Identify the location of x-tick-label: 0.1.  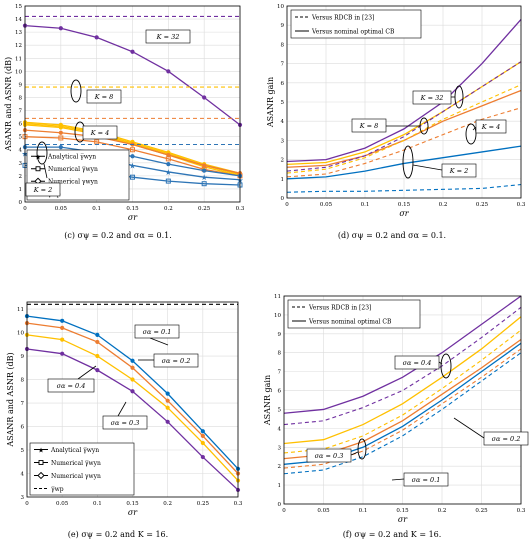
(96, 209).